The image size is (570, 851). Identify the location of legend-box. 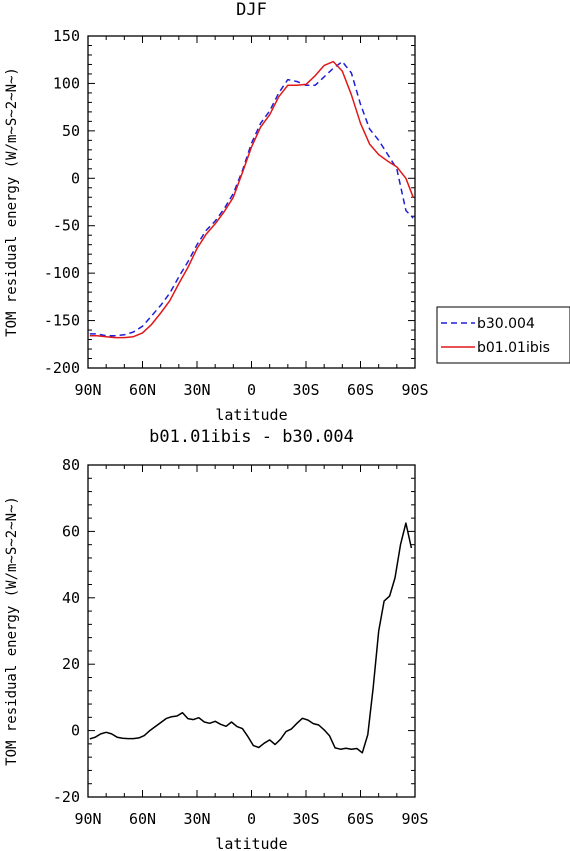
(503, 335).